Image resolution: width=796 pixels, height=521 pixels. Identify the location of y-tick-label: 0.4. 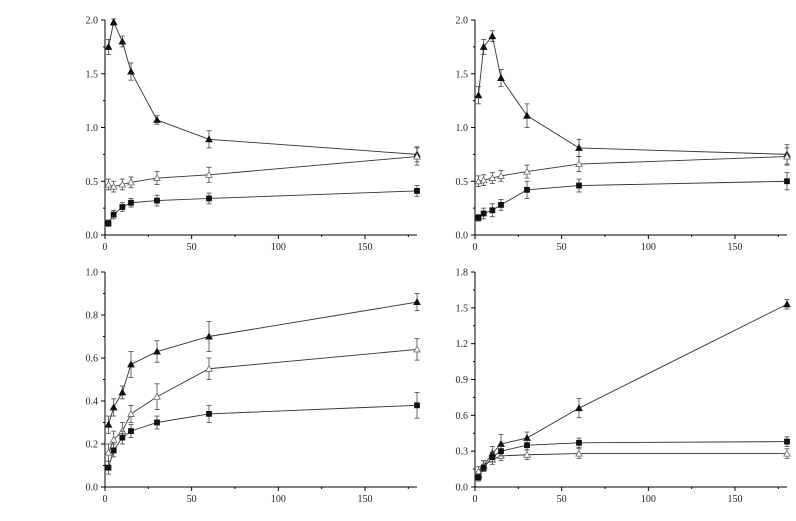
(92, 402).